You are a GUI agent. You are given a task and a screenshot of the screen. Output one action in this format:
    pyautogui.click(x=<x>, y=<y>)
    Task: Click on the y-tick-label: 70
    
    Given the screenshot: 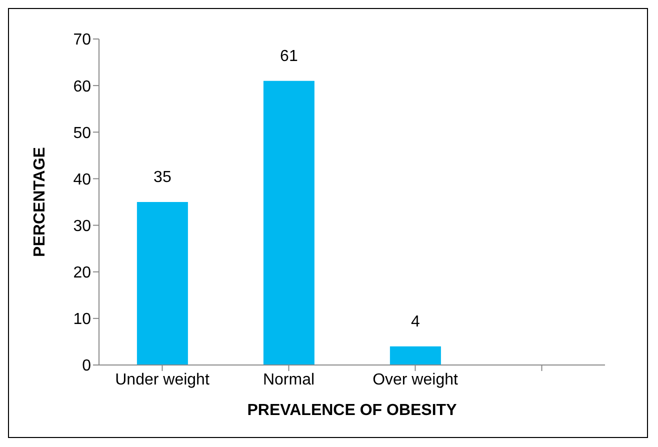 What is the action you would take?
    pyautogui.click(x=82, y=40)
    